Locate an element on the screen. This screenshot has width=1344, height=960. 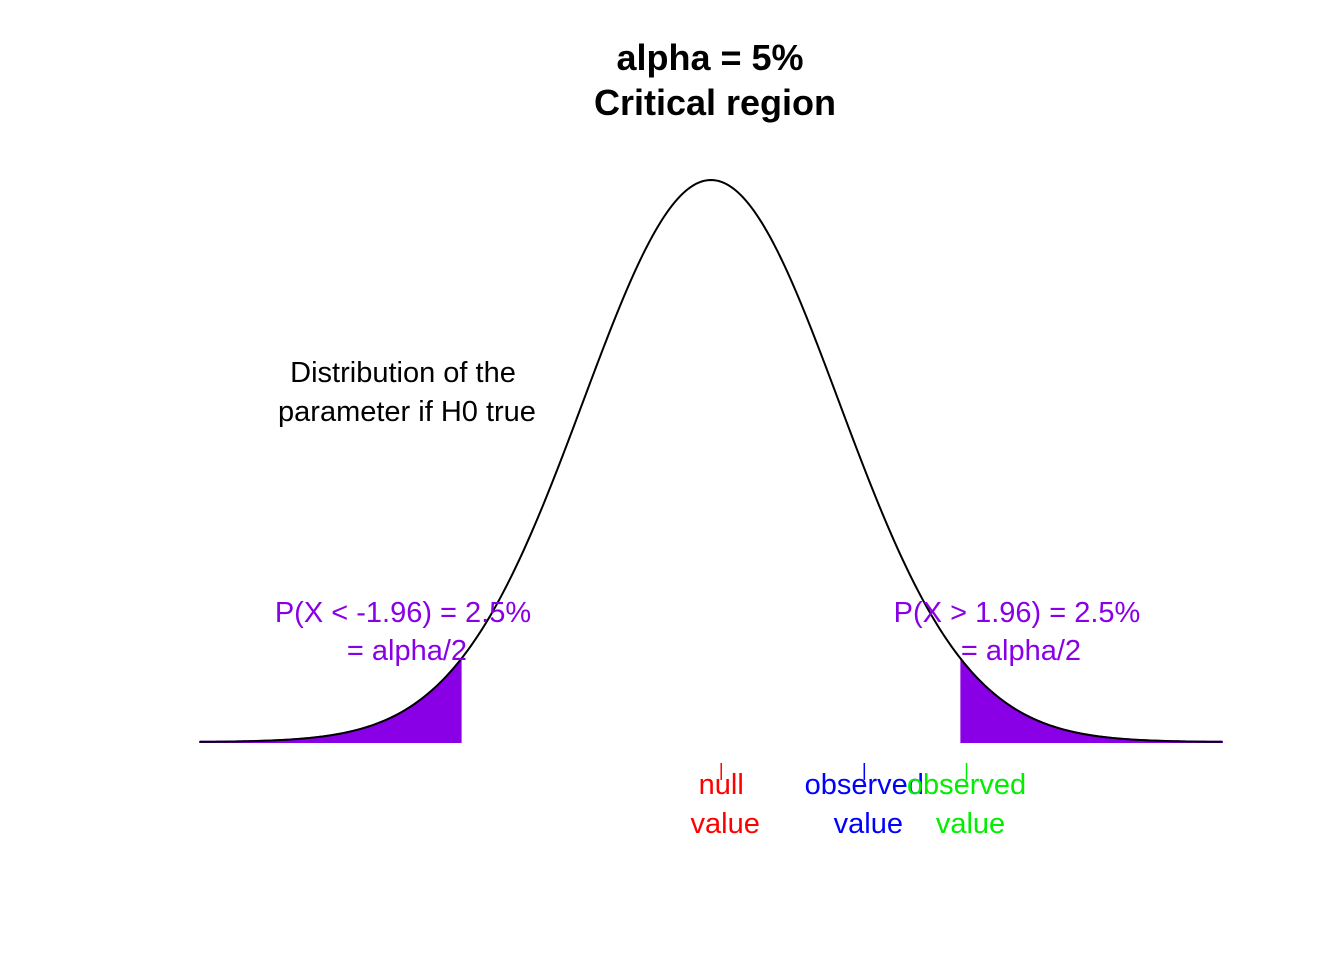
marker-label-observed-green-line2: value is located at coordinates (970, 824).